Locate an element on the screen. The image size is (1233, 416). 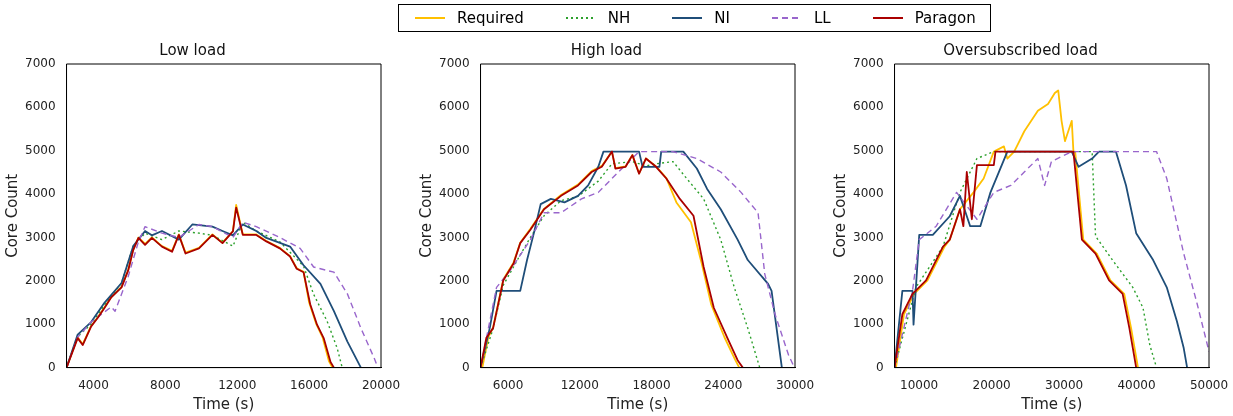
x-tick-label: 40000 is located at coordinates (1136, 384).